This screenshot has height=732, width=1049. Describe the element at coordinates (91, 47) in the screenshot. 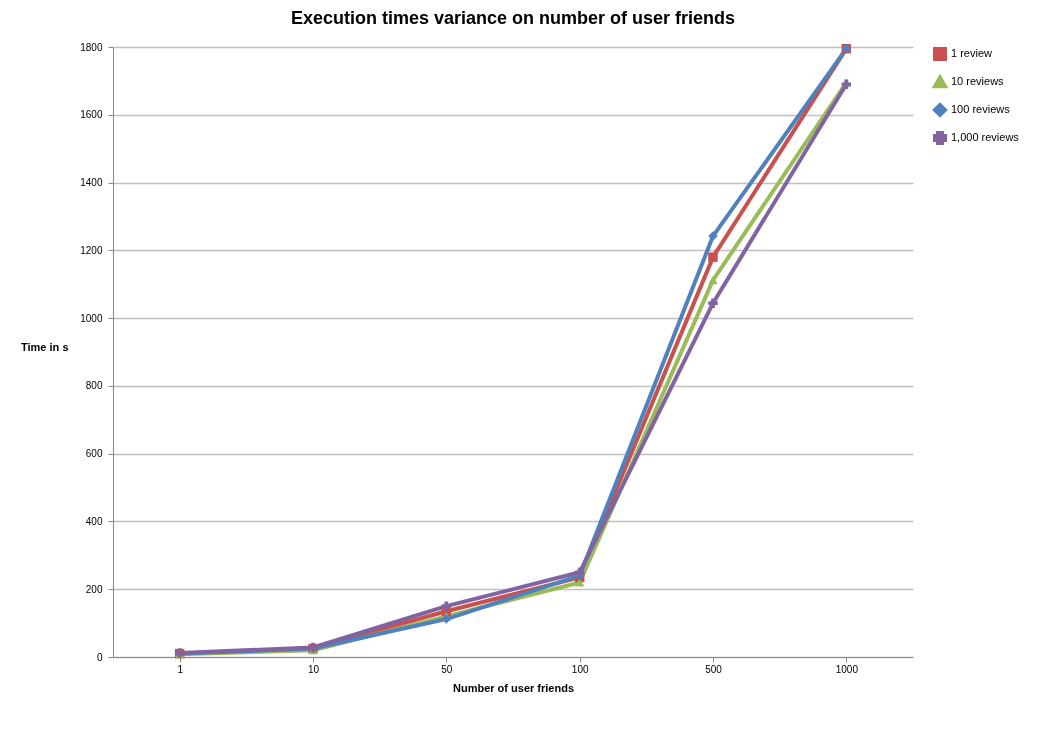

I see `y-tick-label: 1800` at that location.